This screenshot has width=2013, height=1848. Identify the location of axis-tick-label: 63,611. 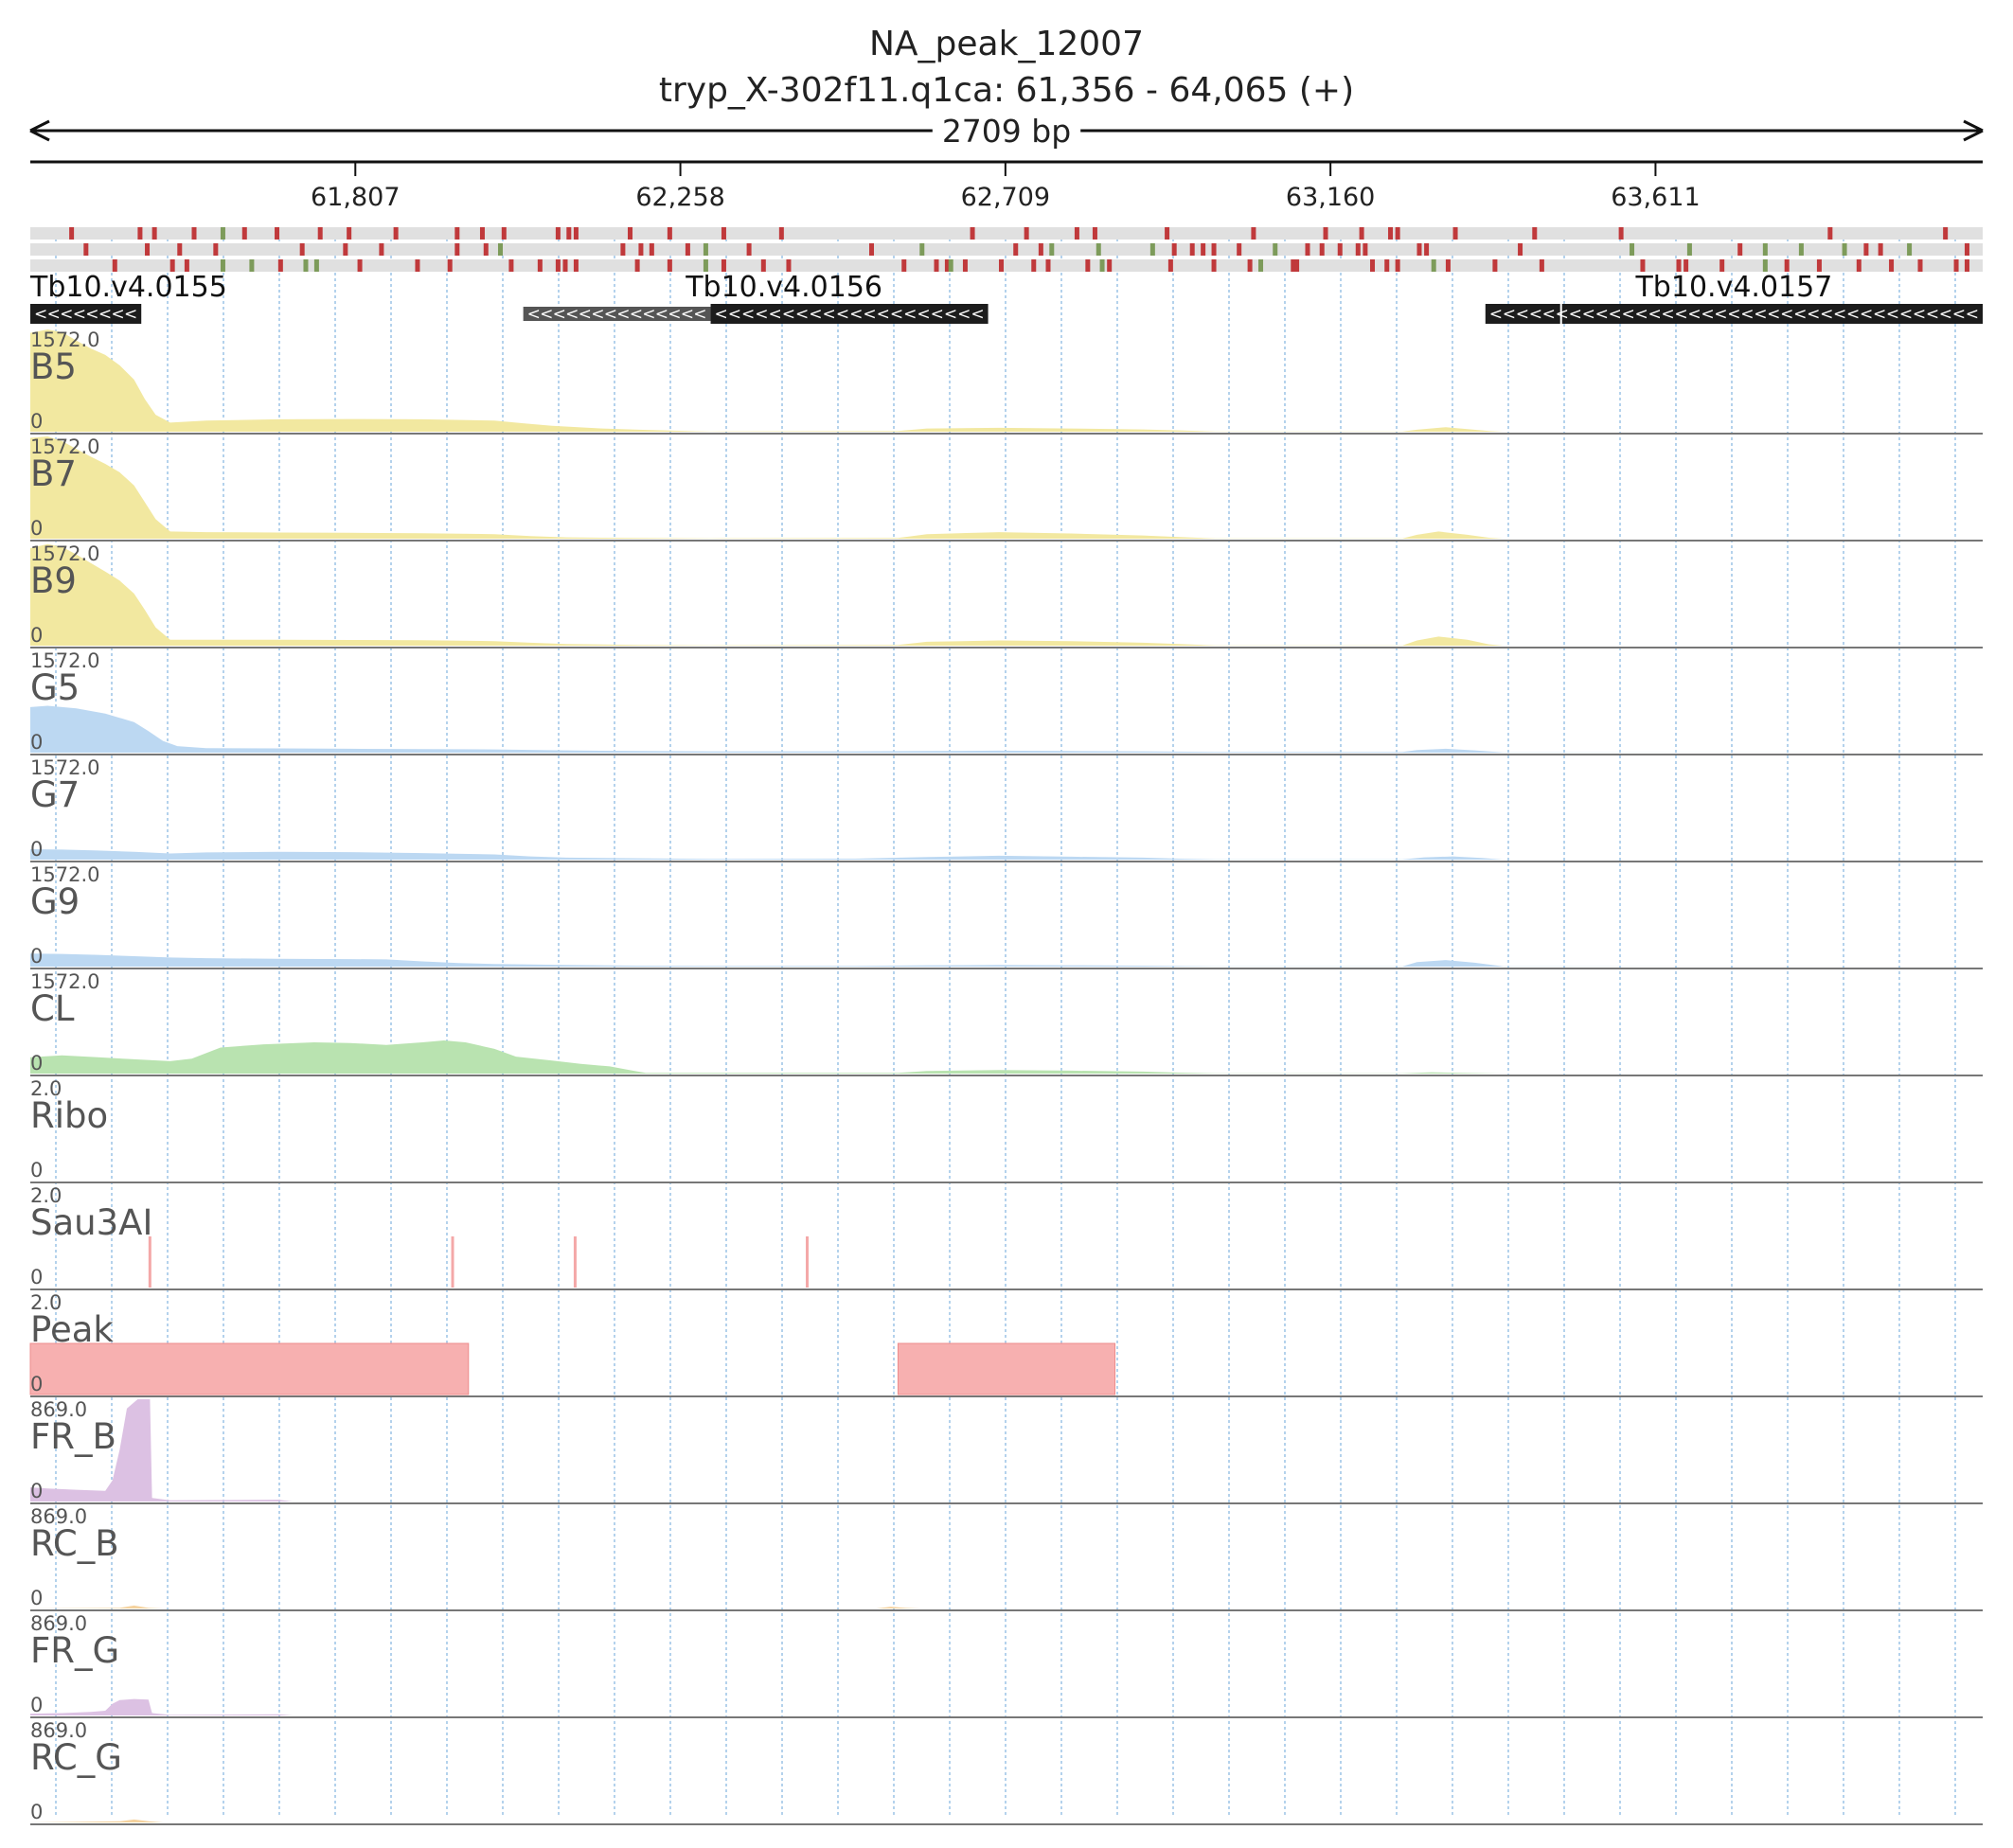
(1655, 197).